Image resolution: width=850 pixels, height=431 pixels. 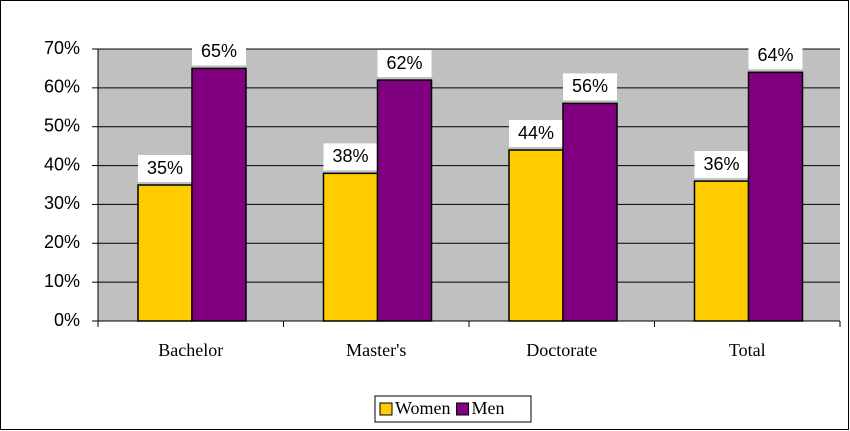 I want to click on y-tick-label: 10%, so click(x=62, y=281).